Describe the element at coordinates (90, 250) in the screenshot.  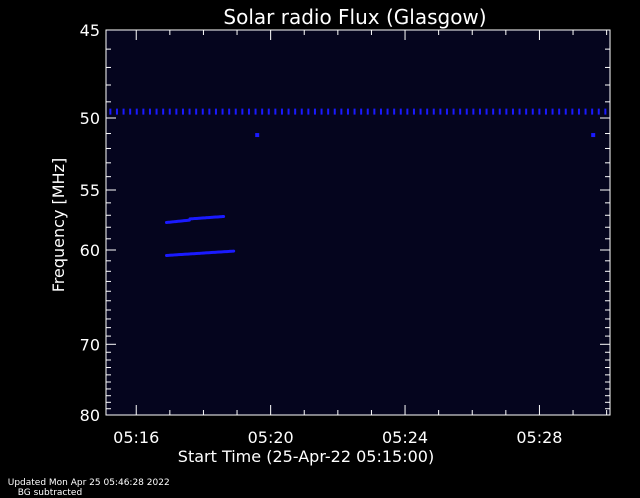
I see `y-tick-label: 60` at that location.